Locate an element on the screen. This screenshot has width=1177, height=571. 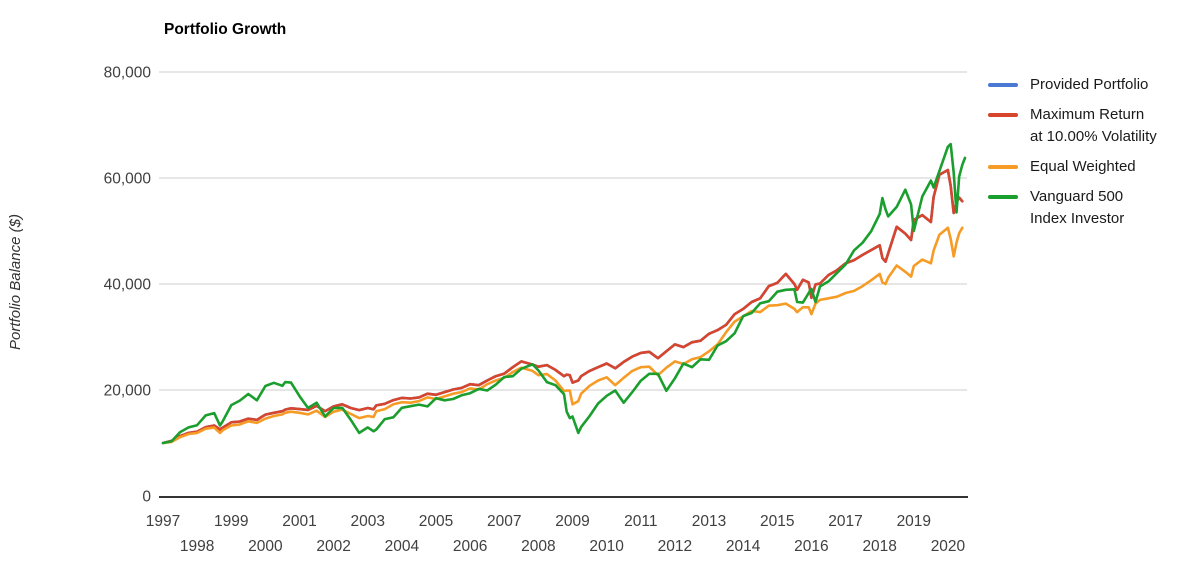
x-tick-label-2013: 2013 is located at coordinates (709, 521).